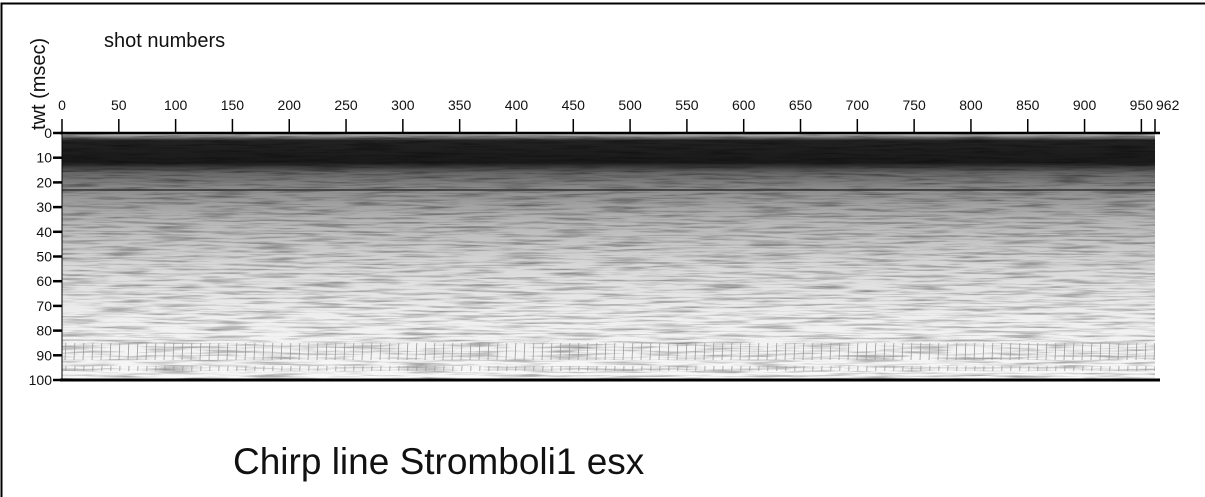 The height and width of the screenshot is (497, 1205). Describe the element at coordinates (164, 41) in the screenshot. I see `x-axis-label: shot numbers` at that location.